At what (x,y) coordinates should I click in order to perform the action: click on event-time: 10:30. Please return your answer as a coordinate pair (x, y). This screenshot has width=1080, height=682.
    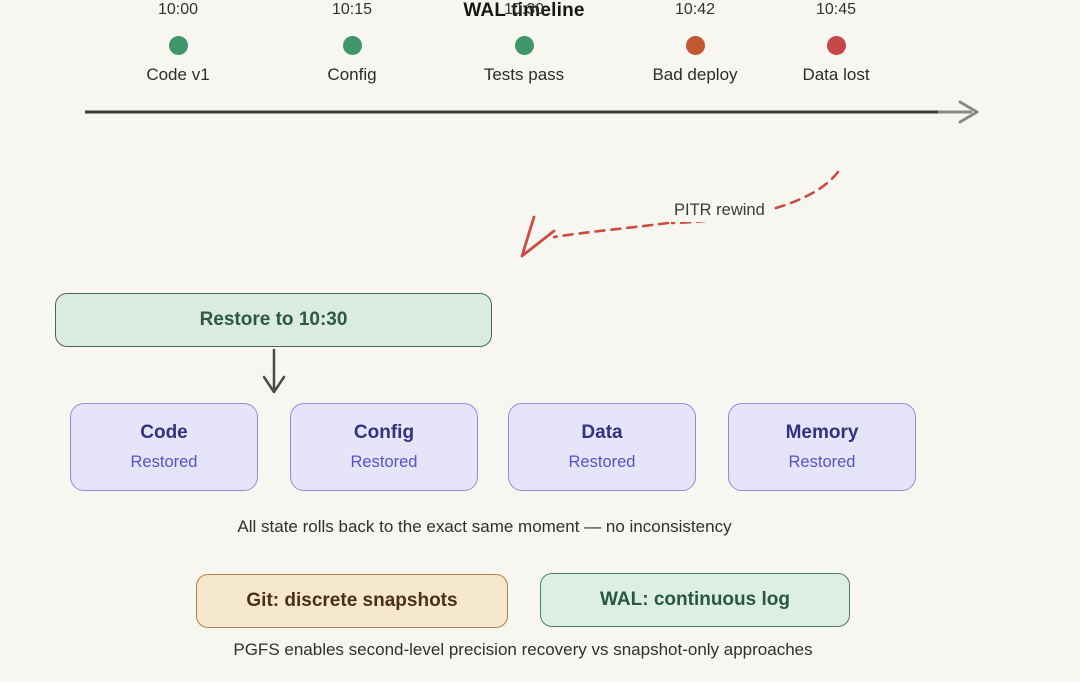
    Looking at the image, I should click on (524, 9).